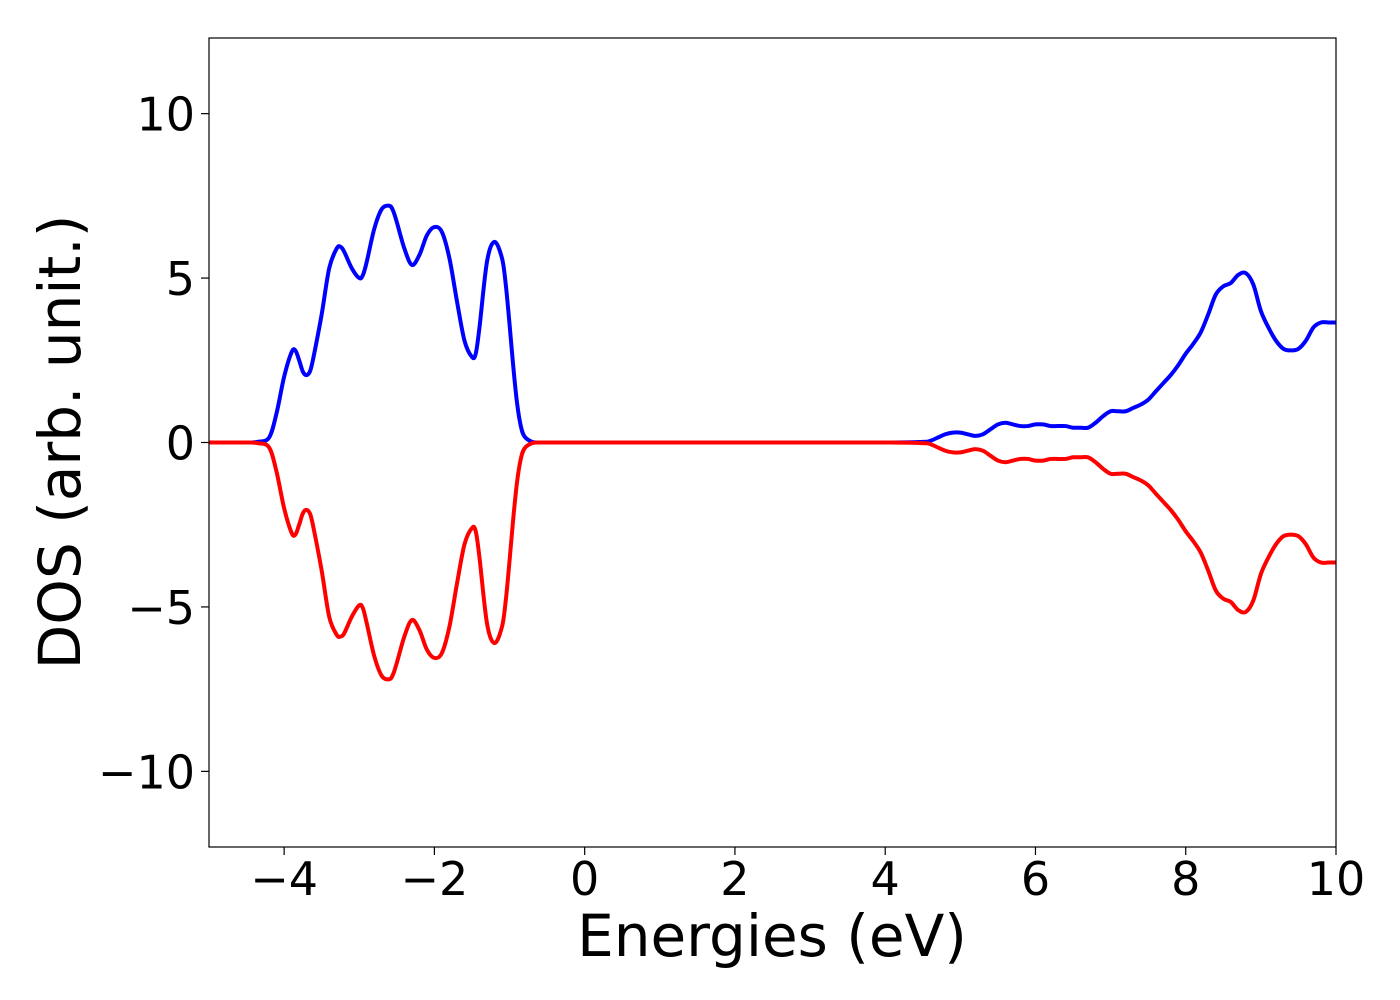 This screenshot has width=1400, height=1000. What do you see at coordinates (180, 279) in the screenshot?
I see `y-tick-label: 5` at bounding box center [180, 279].